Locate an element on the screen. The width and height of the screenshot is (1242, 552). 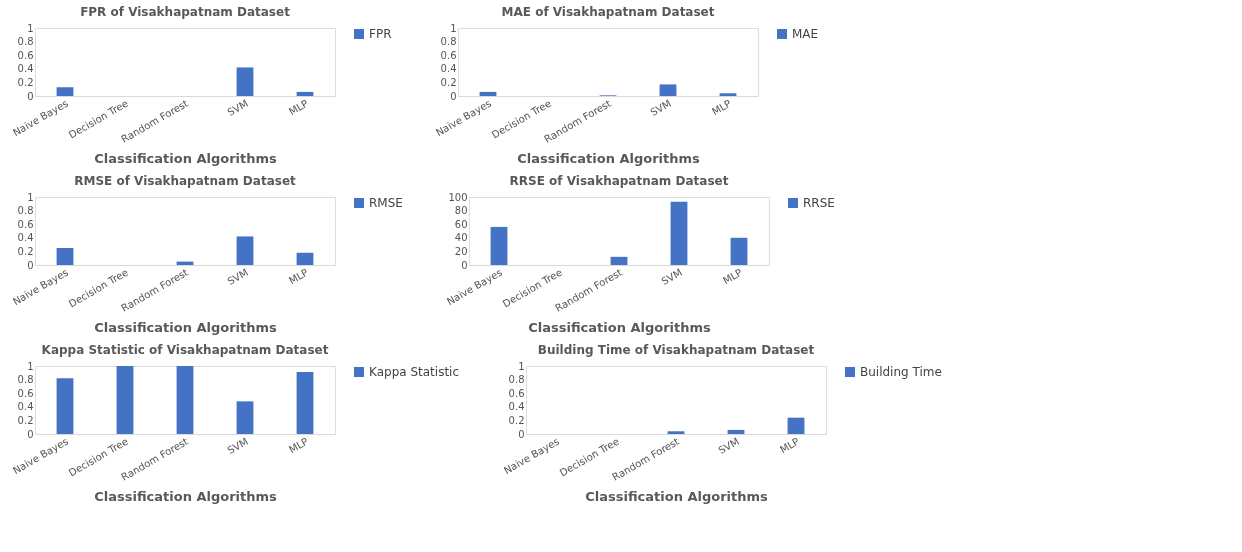
legend-label: Building Time is located at coordinates (901, 372).